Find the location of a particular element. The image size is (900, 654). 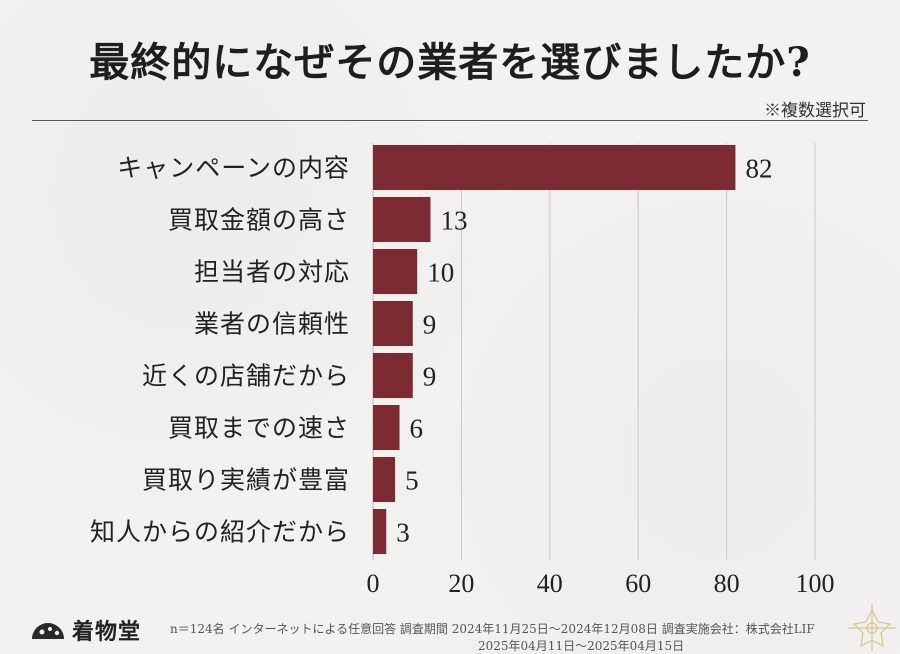

category-label: 買取金額の高さ is located at coordinates (259, 220).